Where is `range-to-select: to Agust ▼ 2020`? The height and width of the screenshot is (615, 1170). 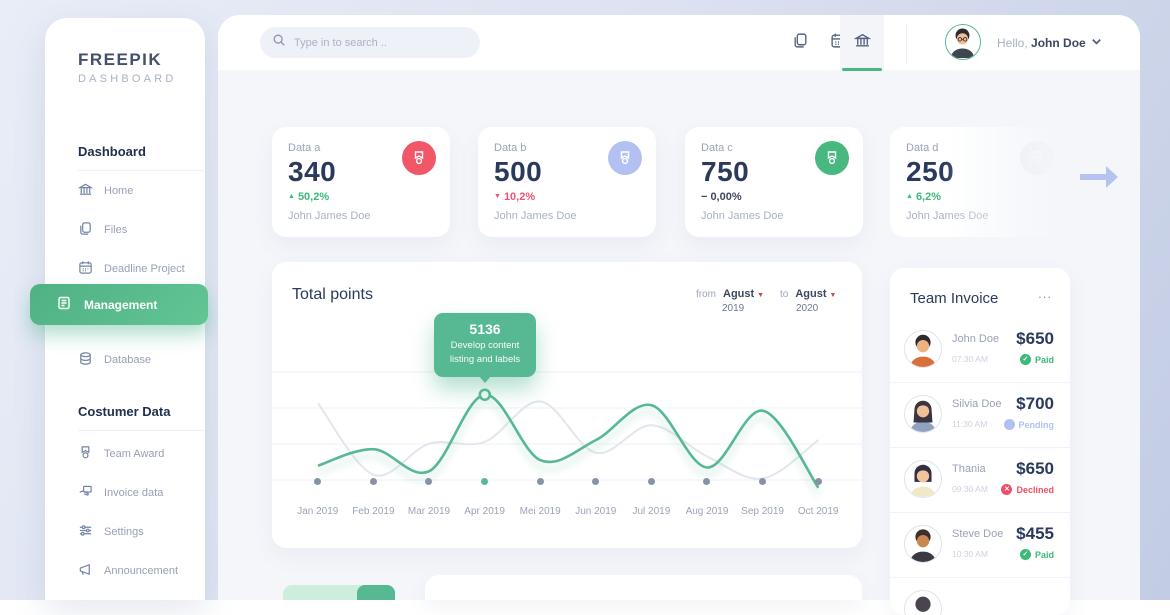
range-to-select: to Agust ▼ 2020 is located at coordinates (808, 301).